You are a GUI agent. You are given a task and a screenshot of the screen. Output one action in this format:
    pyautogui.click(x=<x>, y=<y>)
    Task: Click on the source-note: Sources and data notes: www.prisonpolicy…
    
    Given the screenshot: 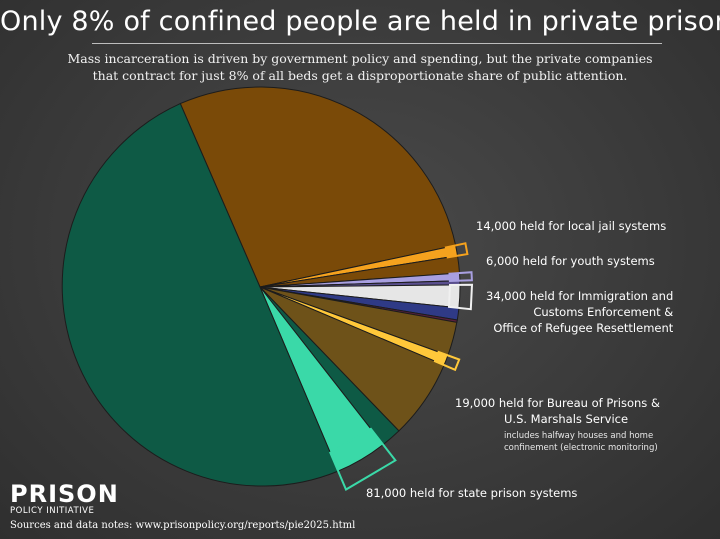 What is the action you would take?
    pyautogui.click(x=183, y=525)
    